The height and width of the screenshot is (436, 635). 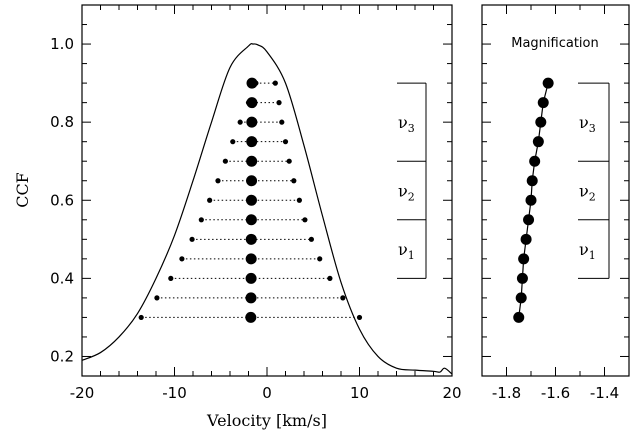 What do you see at coordinates (412, 180) in the screenshot?
I see `region-brackets: ν1 ν2 ν3` at bounding box center [412, 180].